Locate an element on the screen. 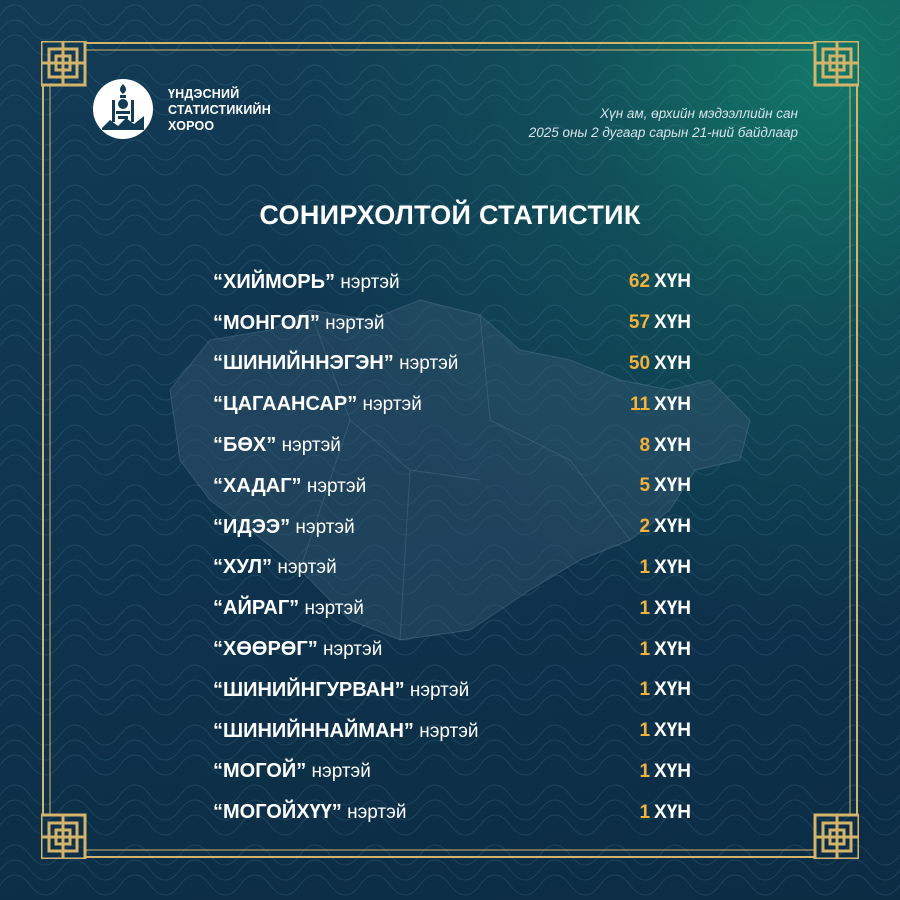 Image resolution: width=900 pixels, height=900 pixels. name-text: “ИДЭЭ” is located at coordinates (252, 526).